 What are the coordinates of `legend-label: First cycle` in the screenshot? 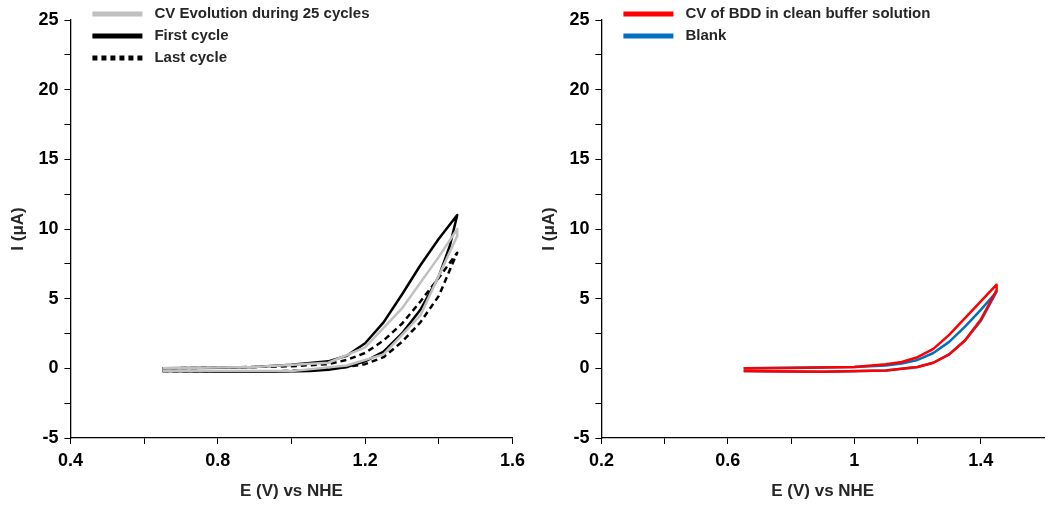 It's located at (191, 35).